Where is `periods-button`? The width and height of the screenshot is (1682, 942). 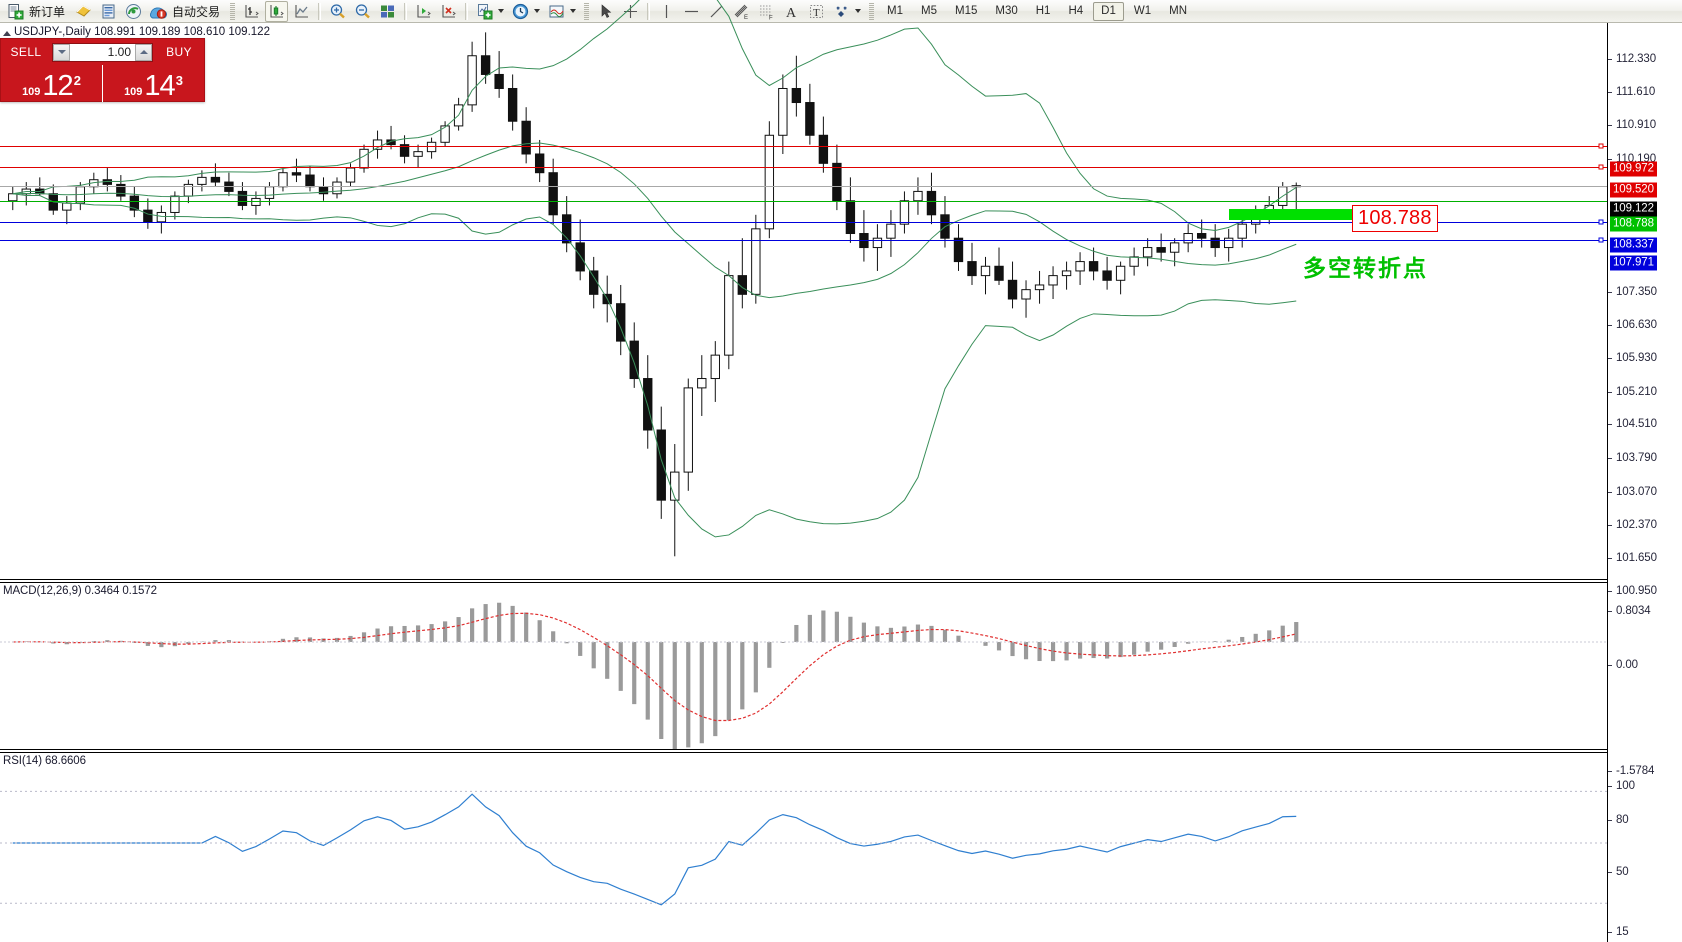
periods-button is located at coordinates (526, 11).